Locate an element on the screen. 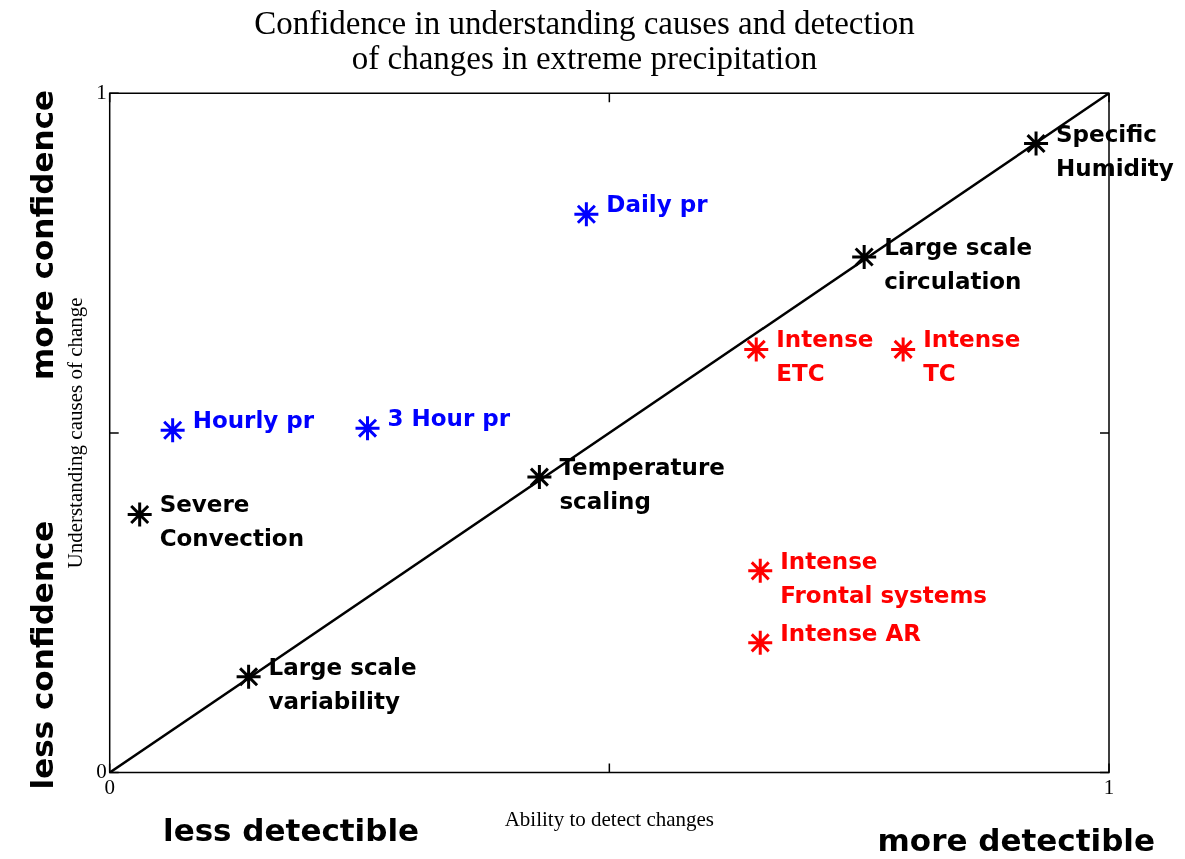 The height and width of the screenshot is (859, 1185). annotation: Hourly pr is located at coordinates (253, 420).